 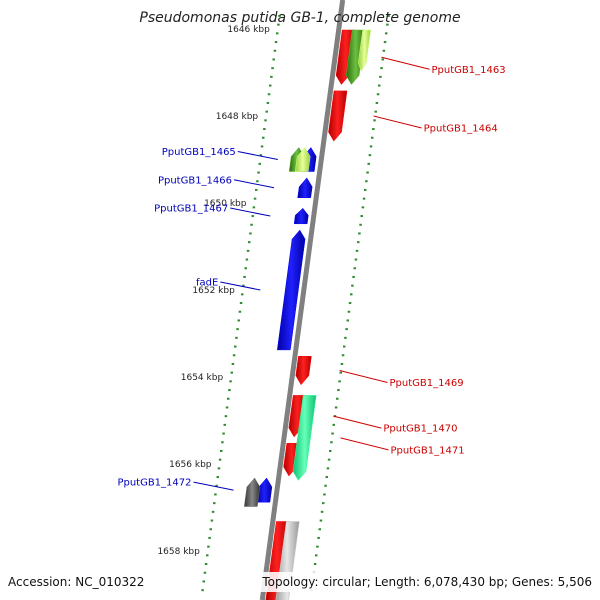 I want to click on genome-backbone, so click(x=302, y=300).